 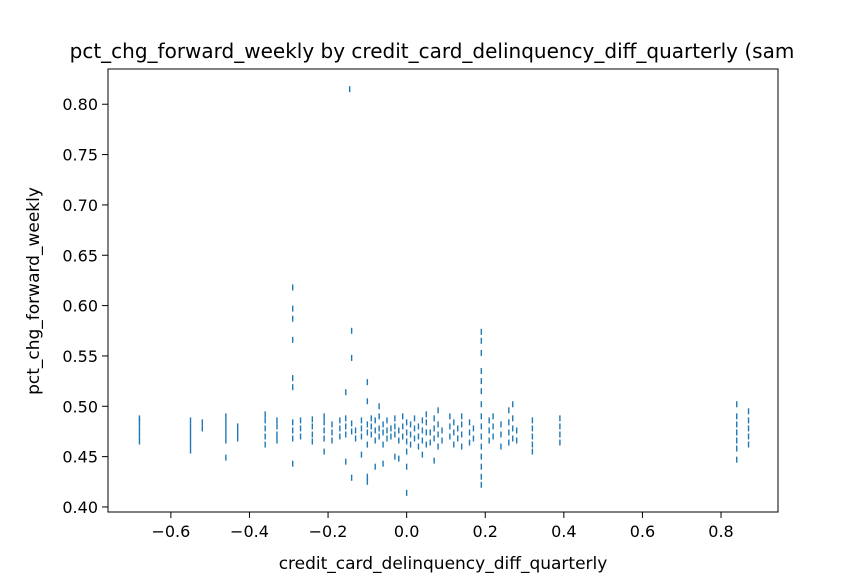 What do you see at coordinates (563, 531) in the screenshot?
I see `x-tick-label: 0.4` at bounding box center [563, 531].